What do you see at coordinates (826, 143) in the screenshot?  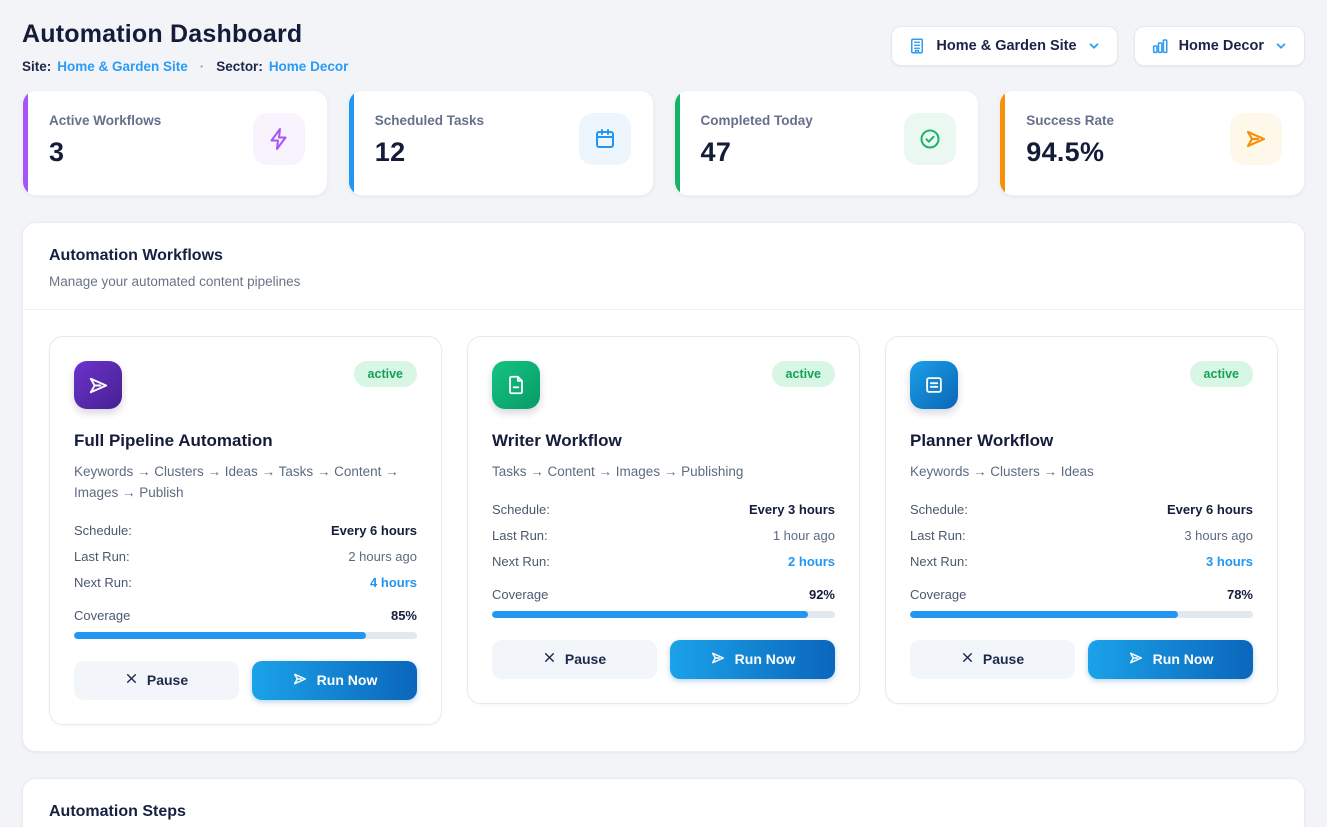 I see `stat-card-completed-today: Completed Today 47` at bounding box center [826, 143].